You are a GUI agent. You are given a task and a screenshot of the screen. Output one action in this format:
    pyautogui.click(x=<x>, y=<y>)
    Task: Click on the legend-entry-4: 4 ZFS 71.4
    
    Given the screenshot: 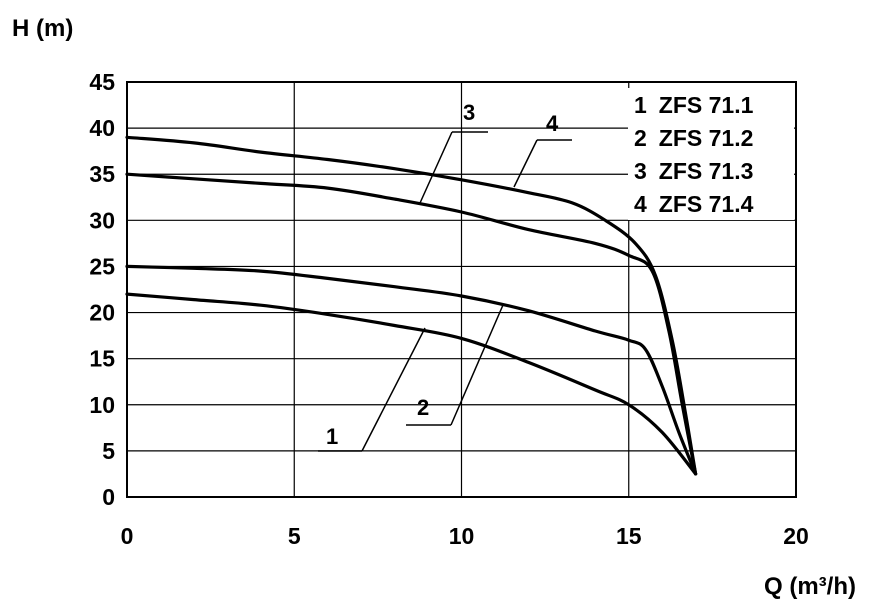 What is the action you would take?
    pyautogui.click(x=694, y=204)
    